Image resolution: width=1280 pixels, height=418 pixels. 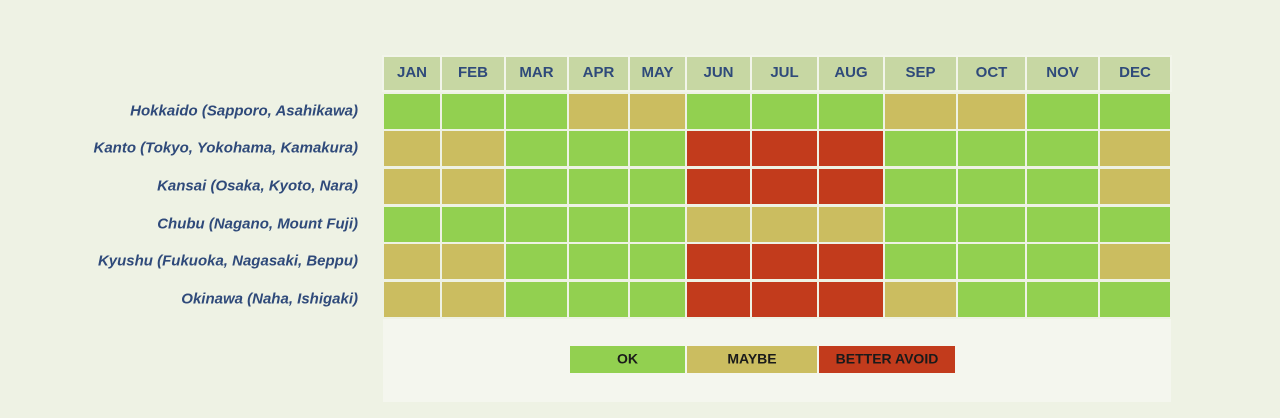 I want to click on region-label: Kyushu (Fukuoka, Nagasaki, Beppu), so click(x=228, y=260).